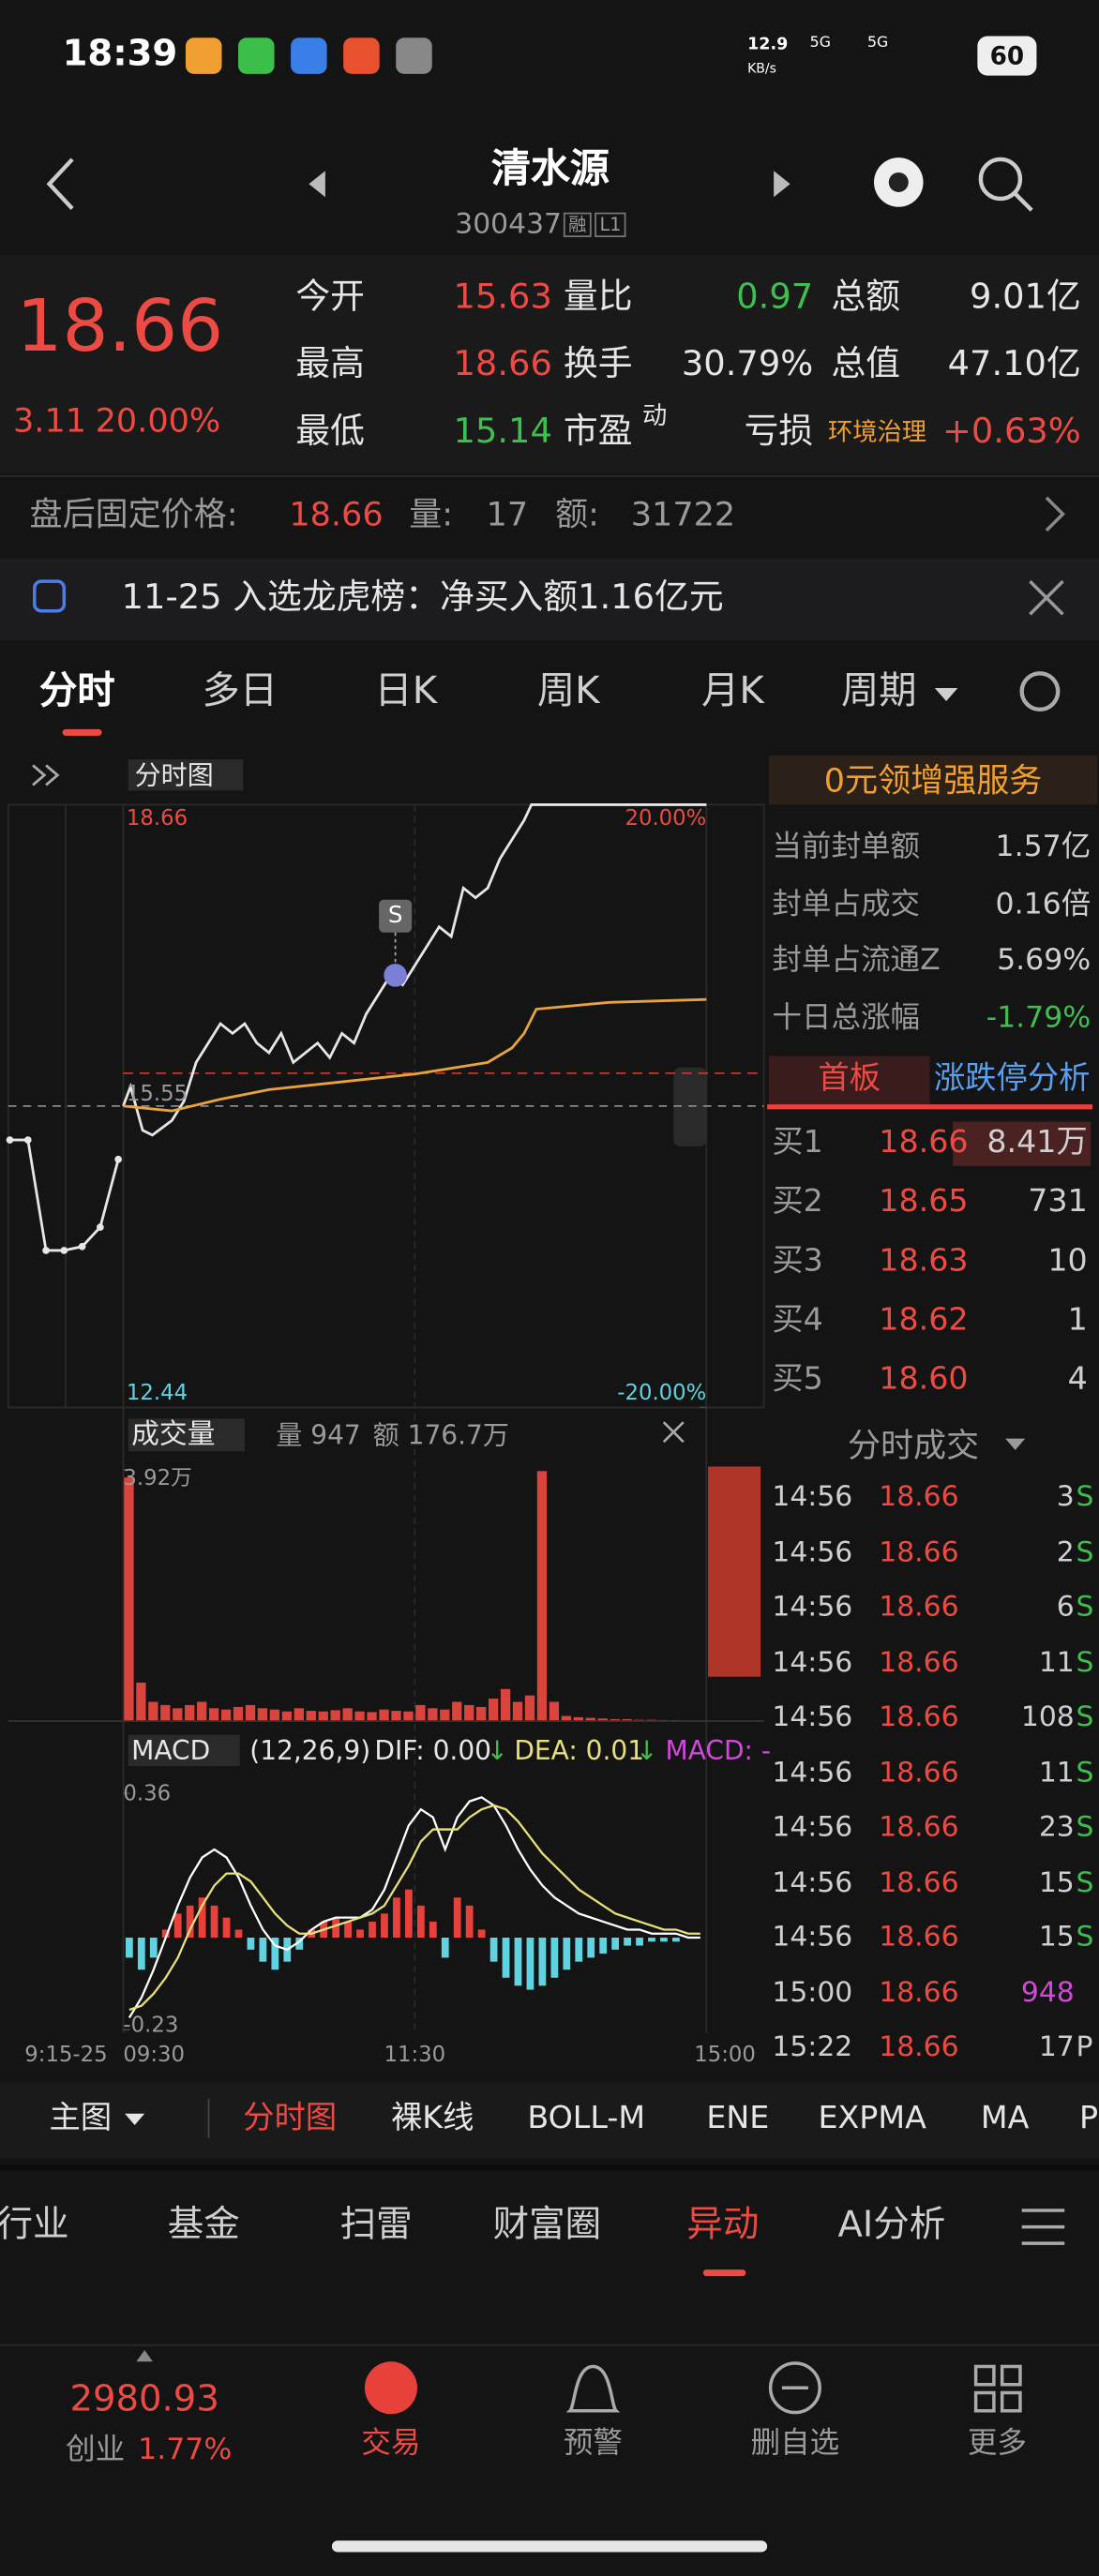  Describe the element at coordinates (724, 2273) in the screenshot. I see `tab-underline` at that location.